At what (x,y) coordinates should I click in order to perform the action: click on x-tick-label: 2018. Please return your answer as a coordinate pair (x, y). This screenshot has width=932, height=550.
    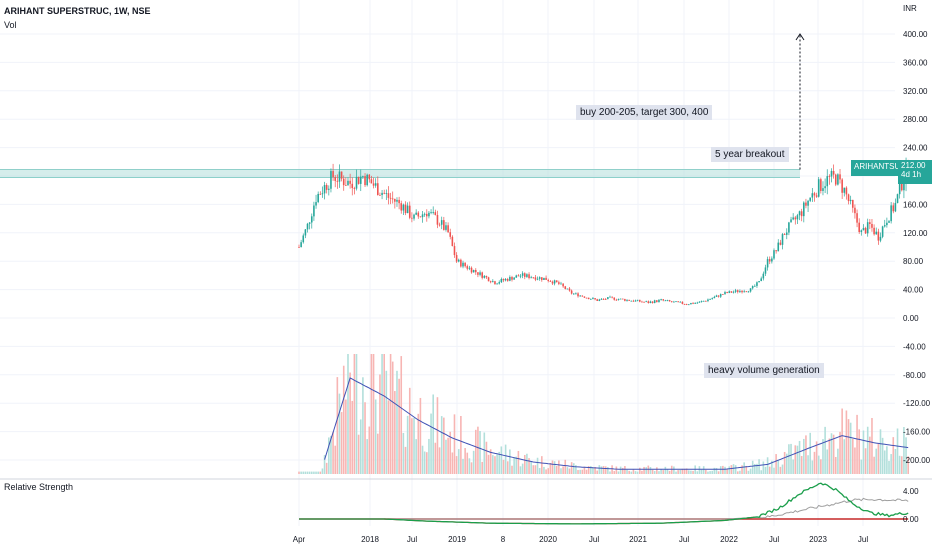
    Looking at the image, I should click on (370, 539).